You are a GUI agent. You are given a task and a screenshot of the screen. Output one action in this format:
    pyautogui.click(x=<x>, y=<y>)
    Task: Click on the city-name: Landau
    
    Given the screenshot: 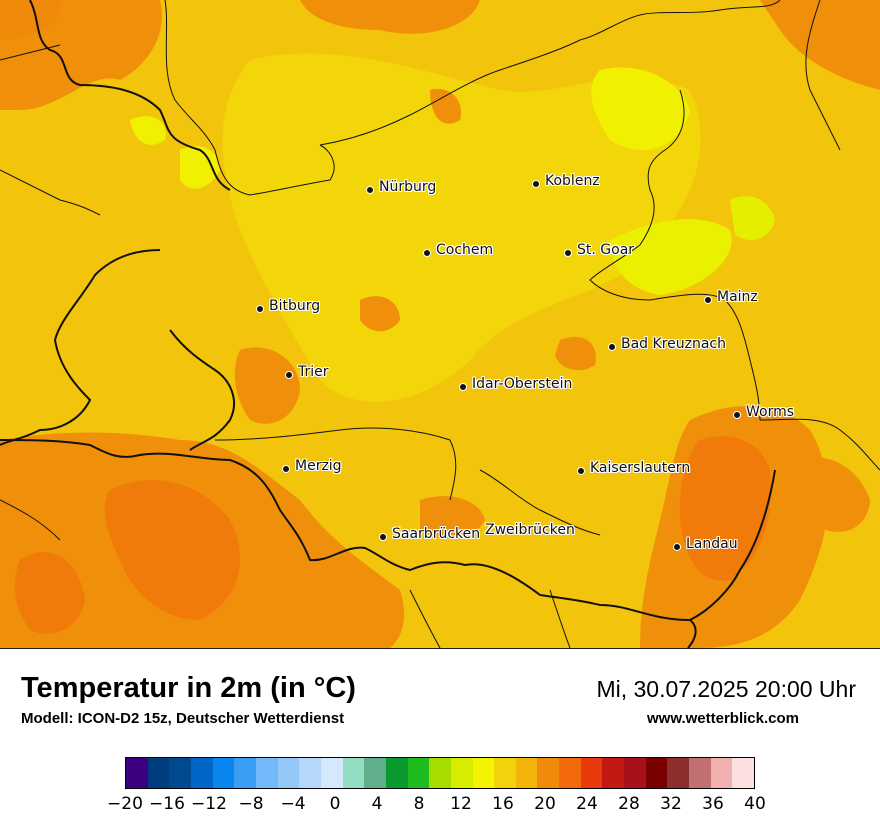 What is the action you would take?
    pyautogui.click(x=712, y=544)
    